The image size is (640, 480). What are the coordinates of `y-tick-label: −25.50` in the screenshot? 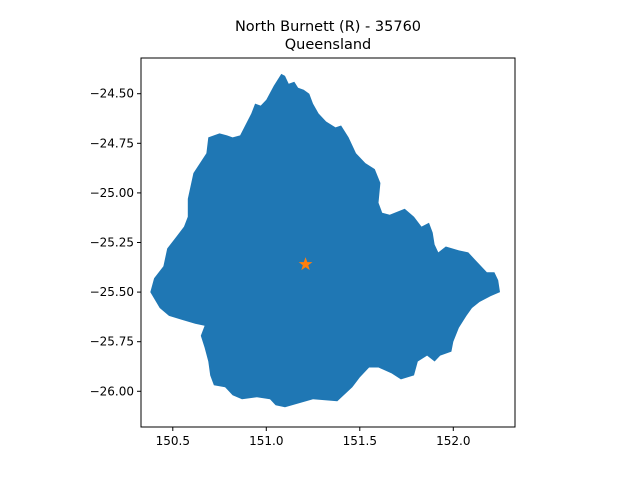 It's located at (112, 292).